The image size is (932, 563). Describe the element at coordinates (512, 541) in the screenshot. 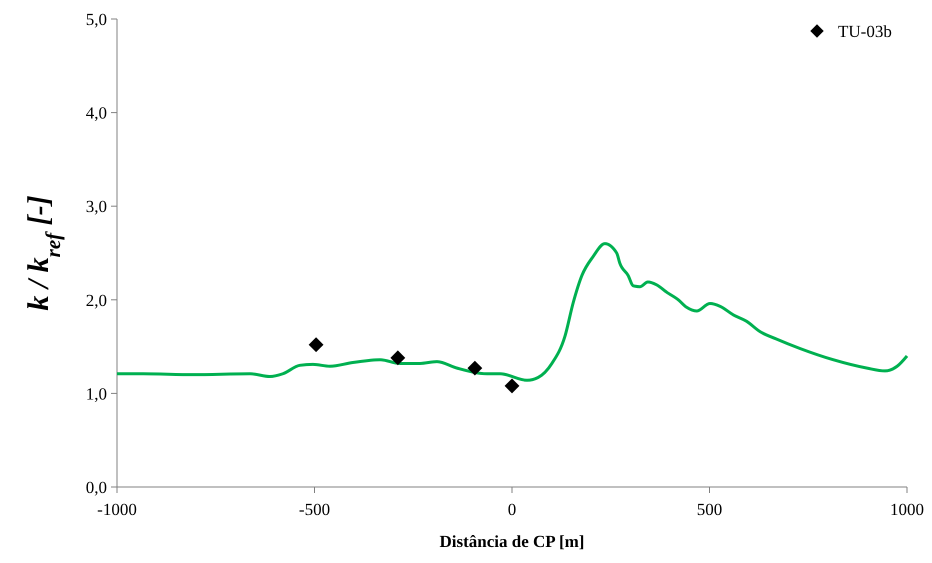

I see `x-axis-title: Distância de CP [m]` at that location.